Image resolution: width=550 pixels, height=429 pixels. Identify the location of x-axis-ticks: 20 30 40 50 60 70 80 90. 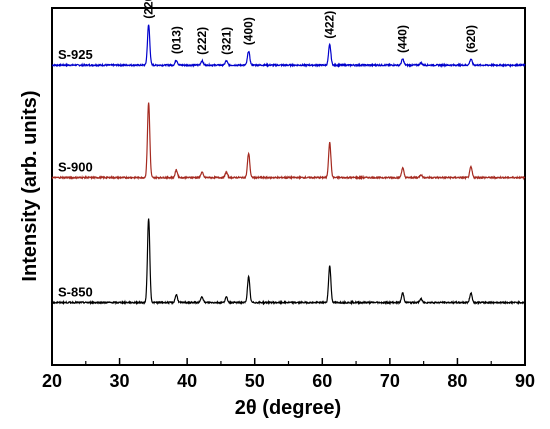
(288, 374).